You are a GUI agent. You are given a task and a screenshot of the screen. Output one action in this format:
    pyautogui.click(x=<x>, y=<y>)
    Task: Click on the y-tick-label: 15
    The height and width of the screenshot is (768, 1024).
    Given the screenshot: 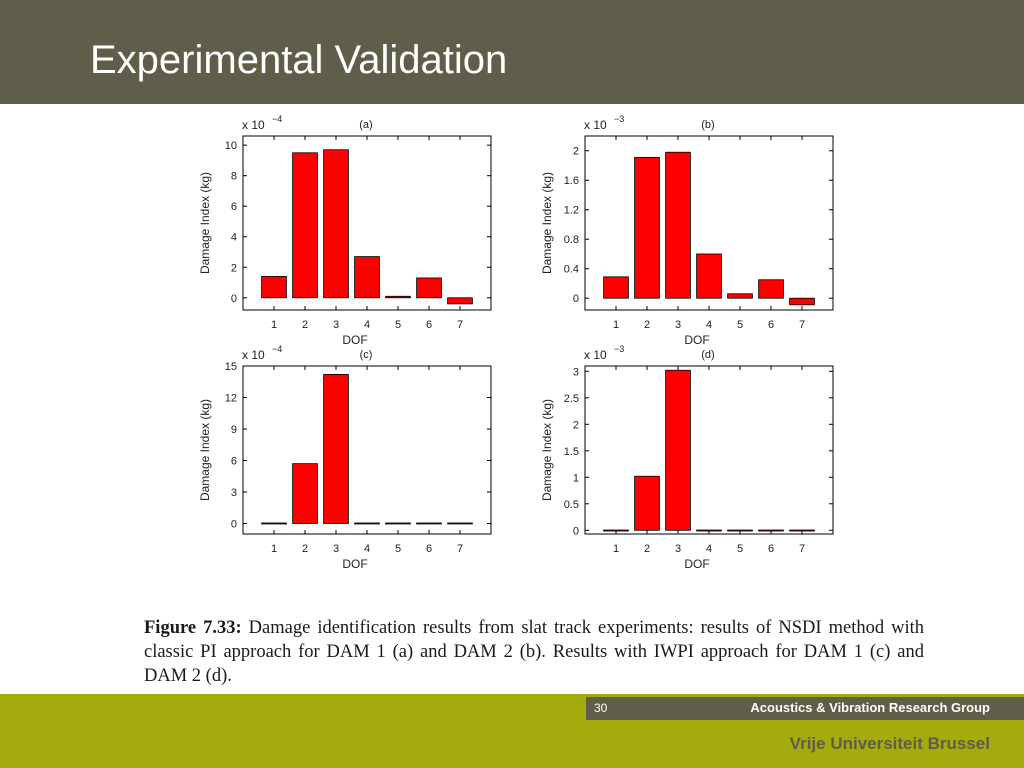 What is the action you would take?
    pyautogui.click(x=231, y=367)
    